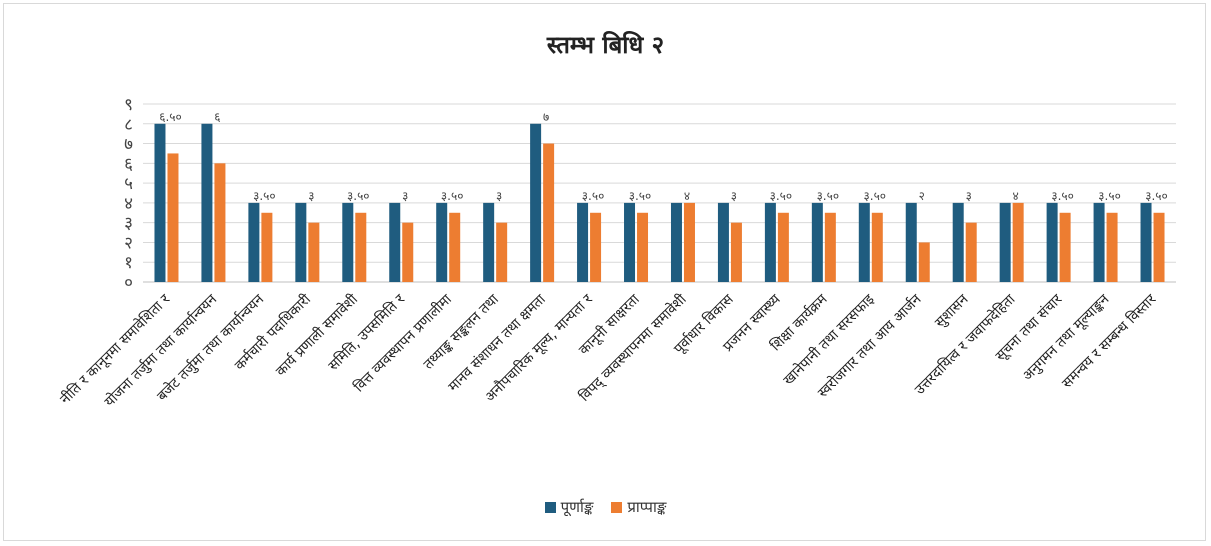 This screenshot has width=1211, height=546. What do you see at coordinates (550, 507) in the screenshot?
I see `legend-swatch-full-marks` at bounding box center [550, 507].